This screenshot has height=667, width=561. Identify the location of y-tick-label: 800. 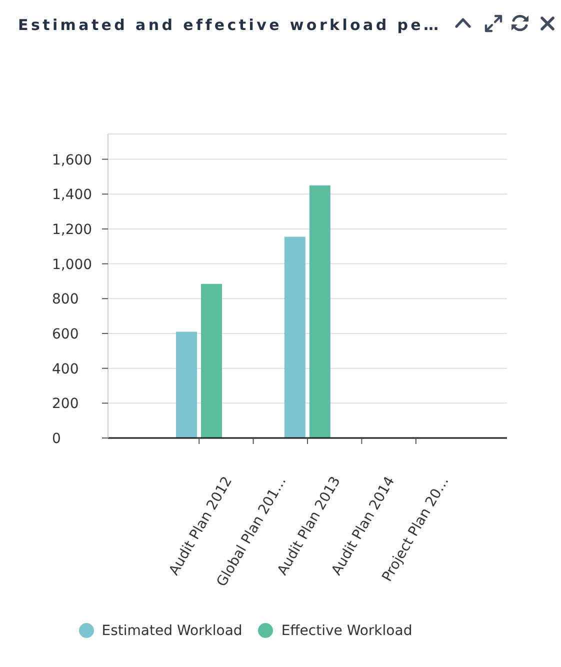
(65, 300).